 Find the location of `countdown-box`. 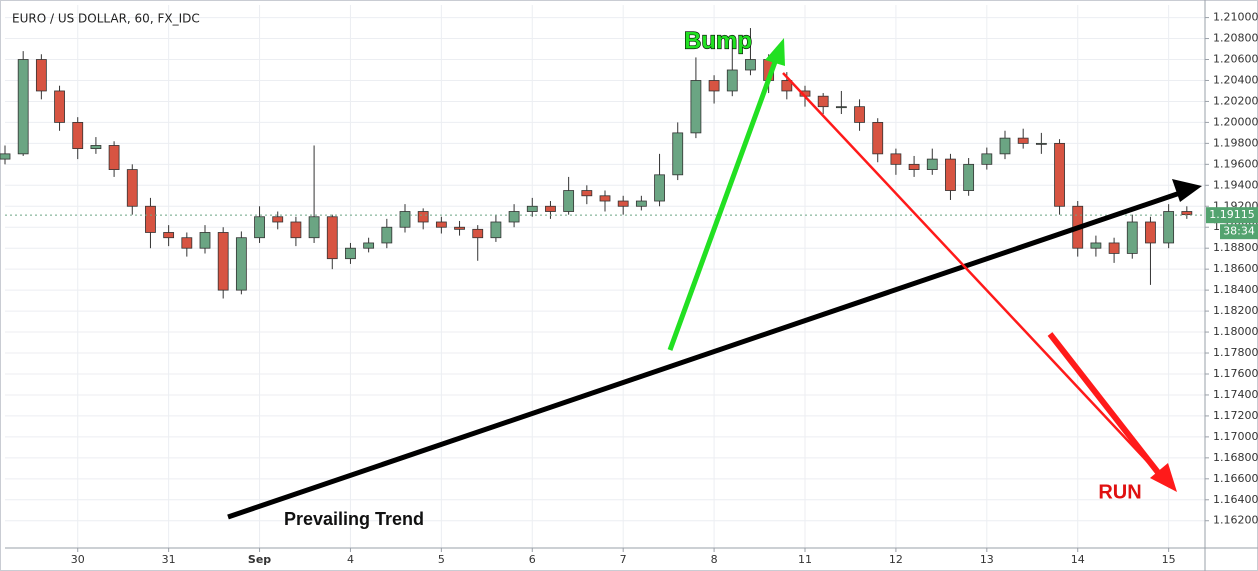

countdown-box is located at coordinates (1239, 232).